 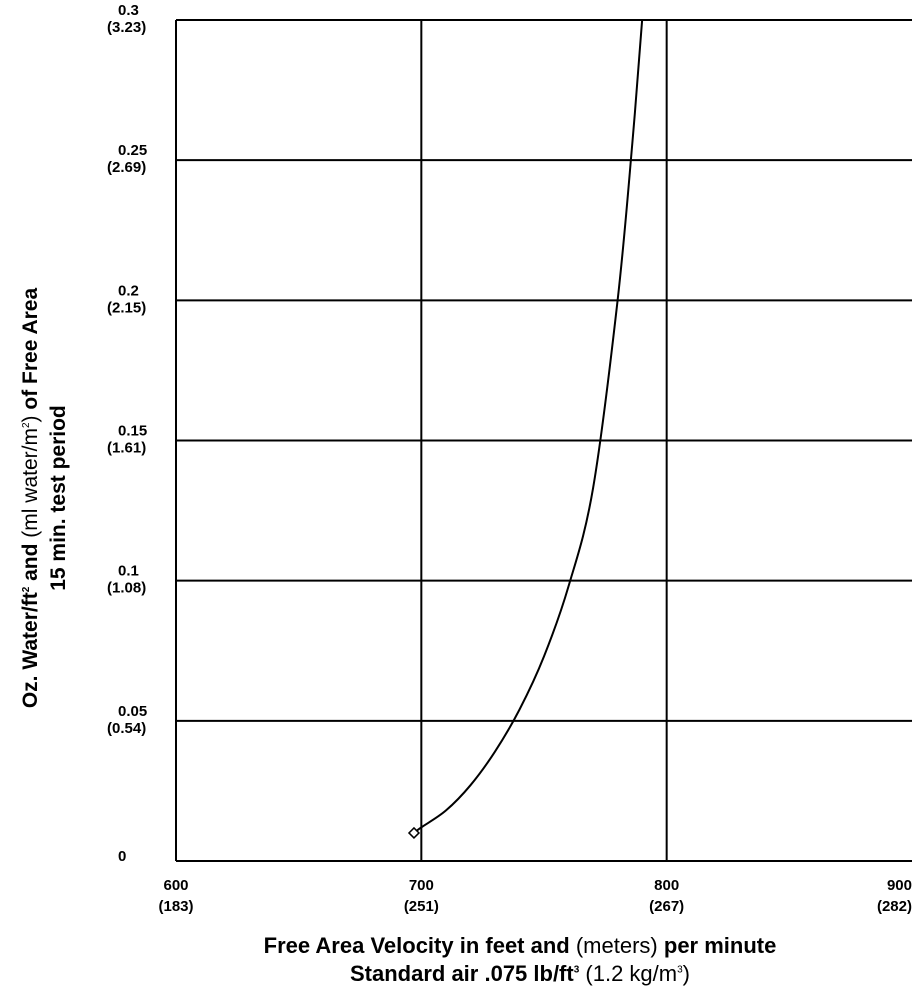 What do you see at coordinates (616, 945) in the screenshot?
I see `x-axis-label-part: (meters)` at bounding box center [616, 945].